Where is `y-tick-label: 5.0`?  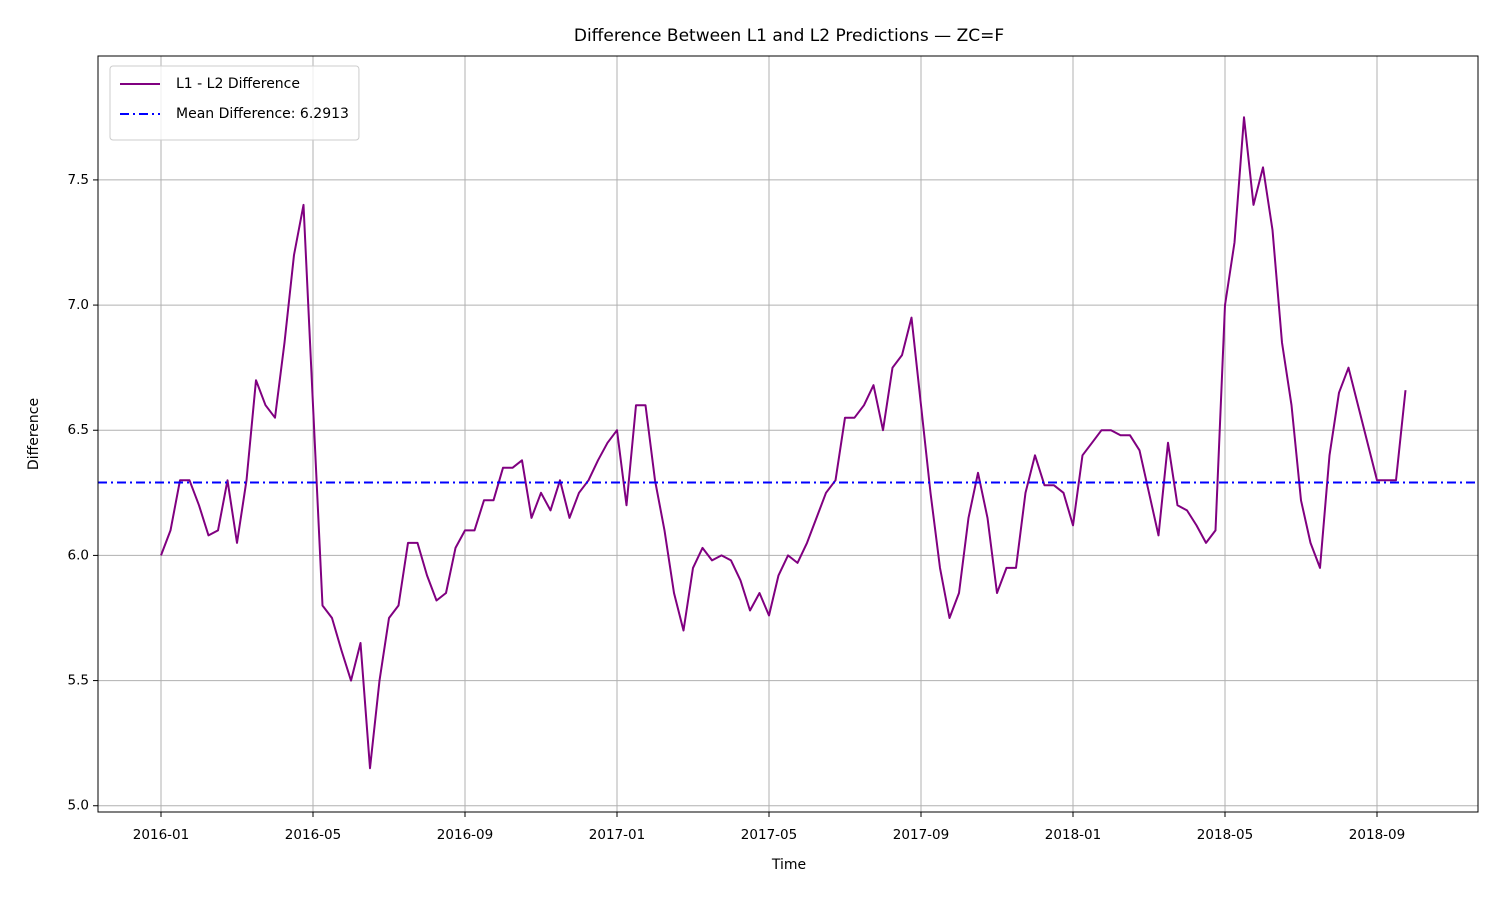 y-tick-label: 5.0 is located at coordinates (78, 806).